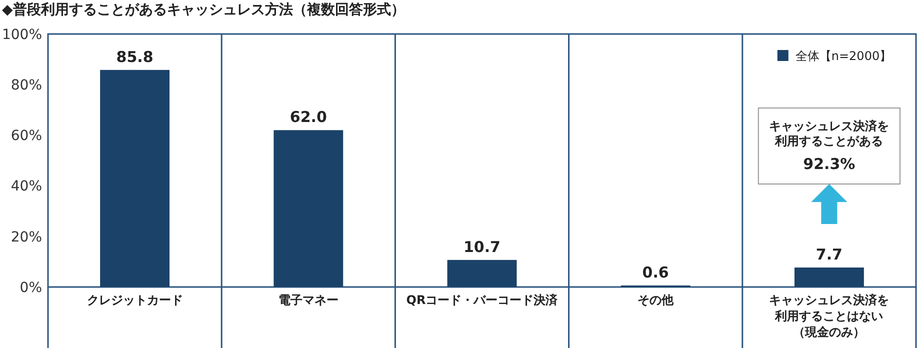 This screenshot has height=350, width=920. Describe the element at coordinates (134, 300) in the screenshot. I see `x-tick-label: クレジットカード` at that location.